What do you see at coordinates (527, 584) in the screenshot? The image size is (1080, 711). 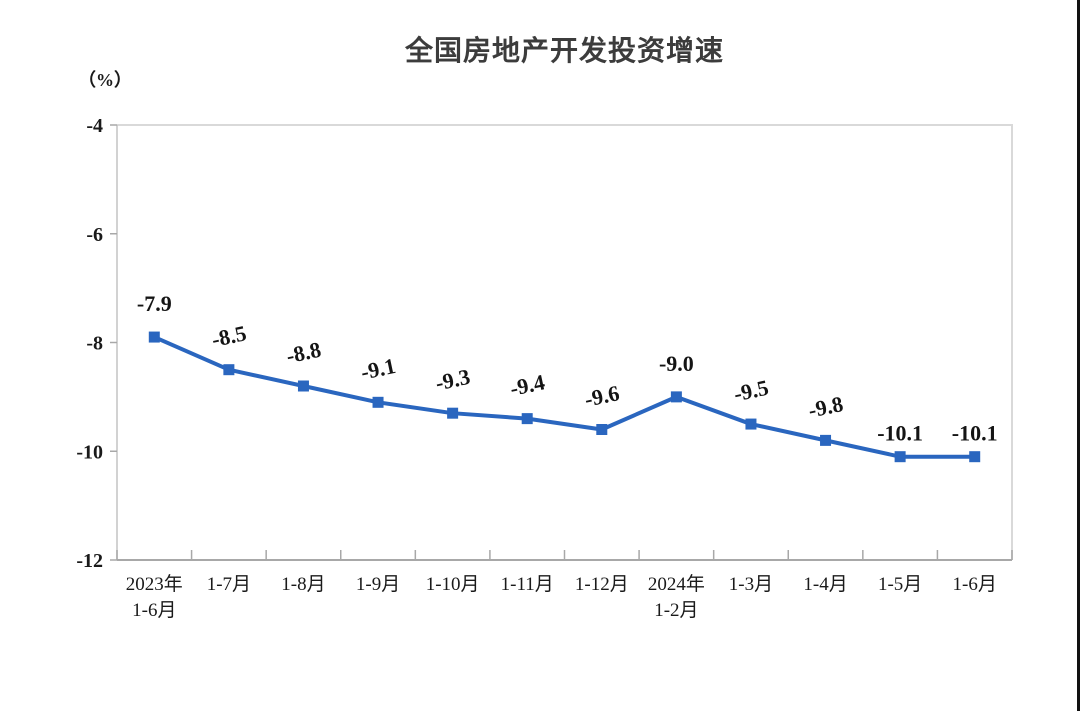 I see `x-tick-label: 1-11月` at bounding box center [527, 584].